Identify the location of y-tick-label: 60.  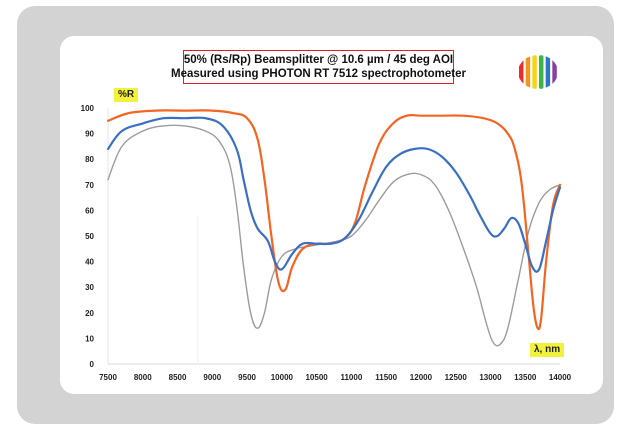
(89, 210).